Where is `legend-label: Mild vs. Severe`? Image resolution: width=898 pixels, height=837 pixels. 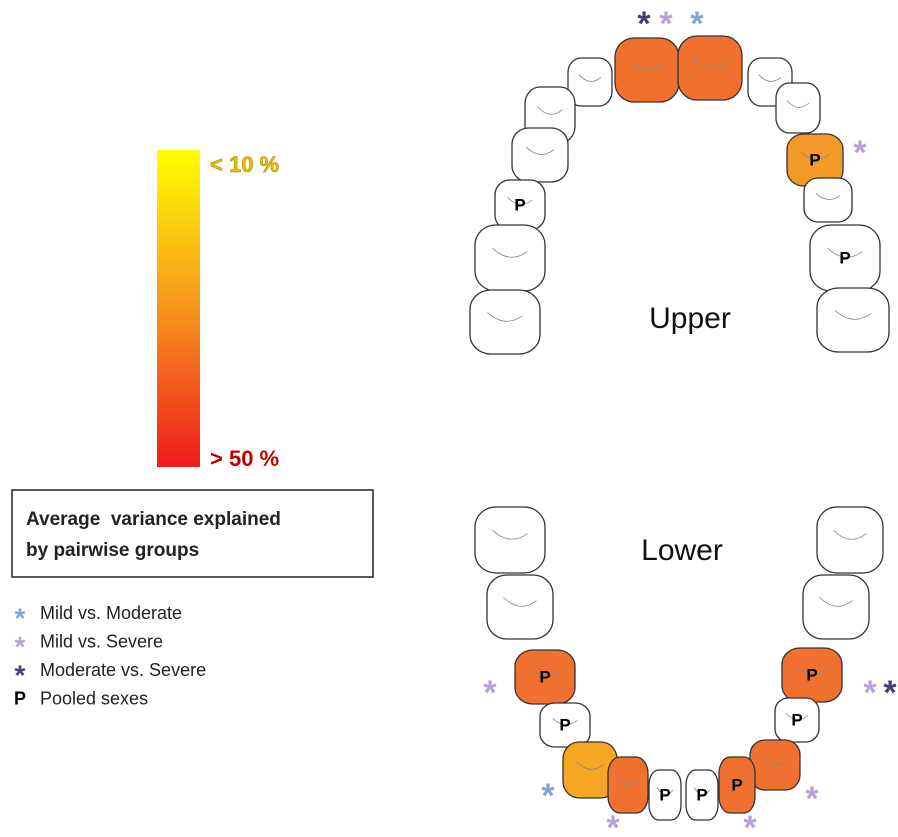
legend-label: Mild vs. Severe is located at coordinates (101, 641).